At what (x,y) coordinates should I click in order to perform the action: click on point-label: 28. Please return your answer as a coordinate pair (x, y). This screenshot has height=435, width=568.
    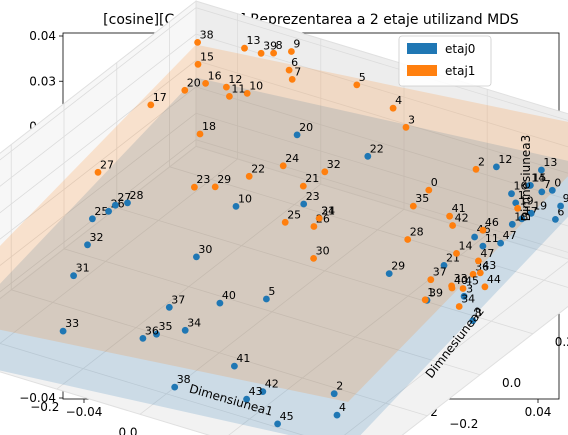
    Looking at the image, I should click on (417, 232).